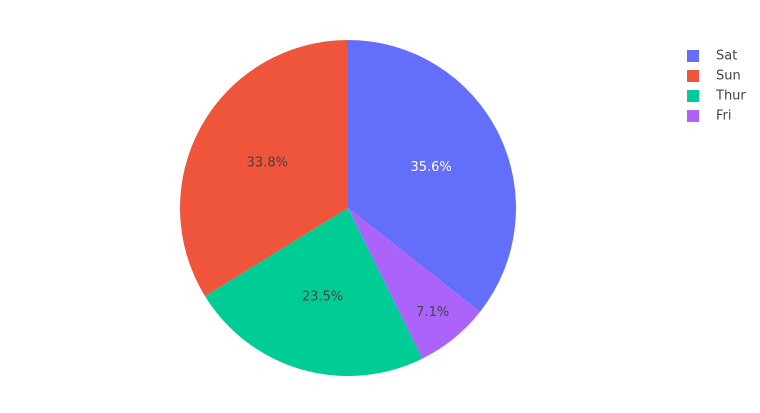  I want to click on legend-label: Sun, so click(728, 76).